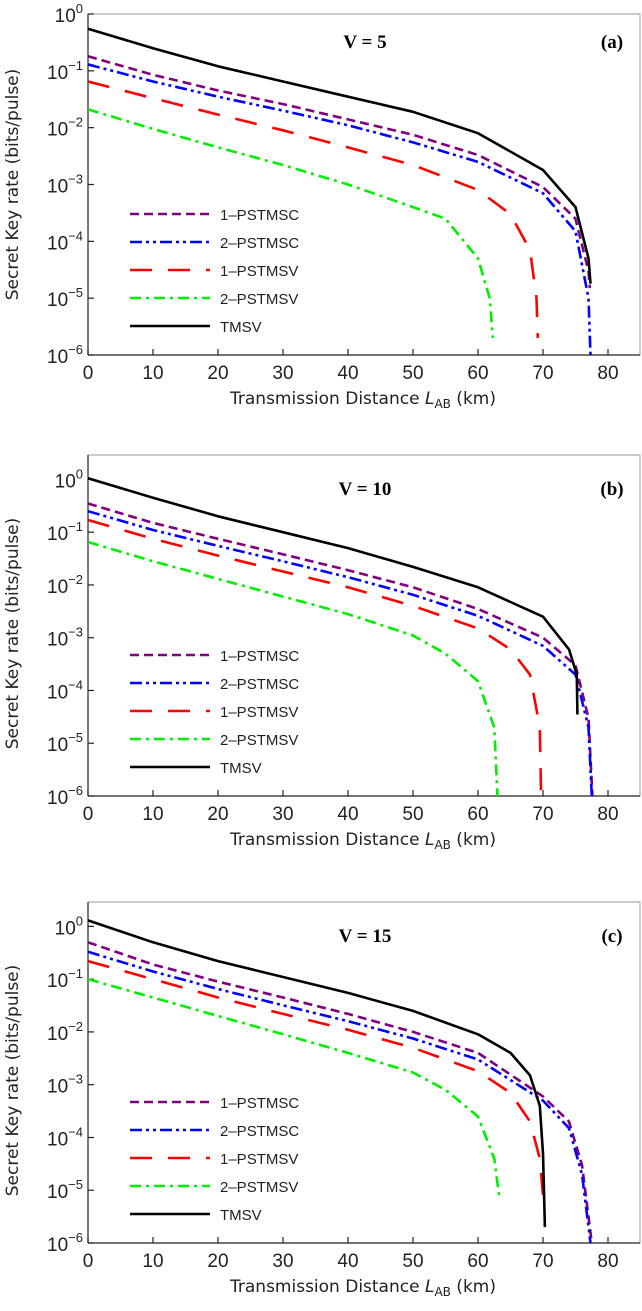 The width and height of the screenshot is (642, 1311). I want to click on panel-label: (b), so click(611, 489).